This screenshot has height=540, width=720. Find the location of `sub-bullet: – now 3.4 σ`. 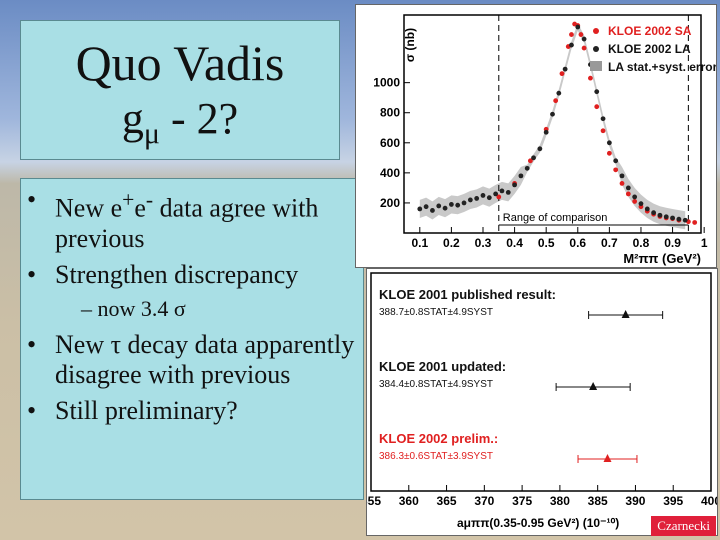

sub-bullet: – now 3.4 σ is located at coordinates (133, 308).